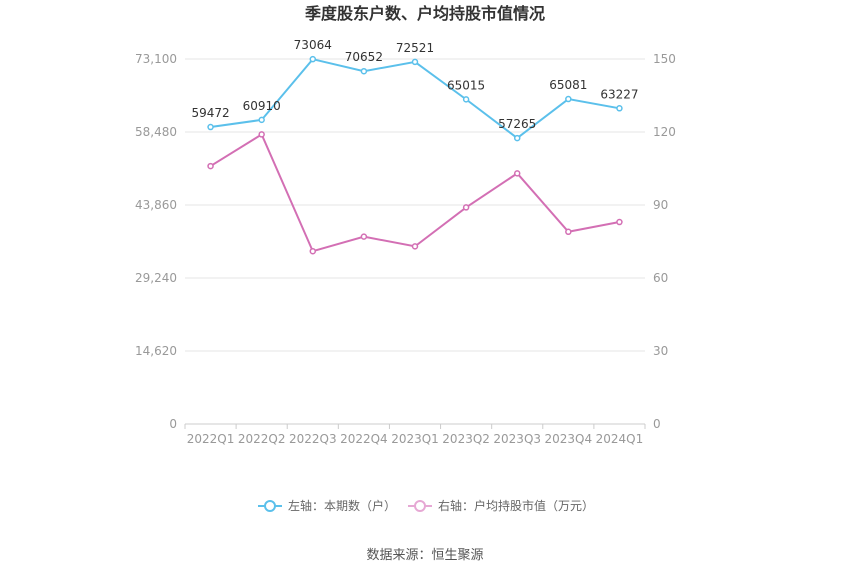  I want to click on legend-label-right: 右轴：户均持股市值（万元）, so click(516, 505).